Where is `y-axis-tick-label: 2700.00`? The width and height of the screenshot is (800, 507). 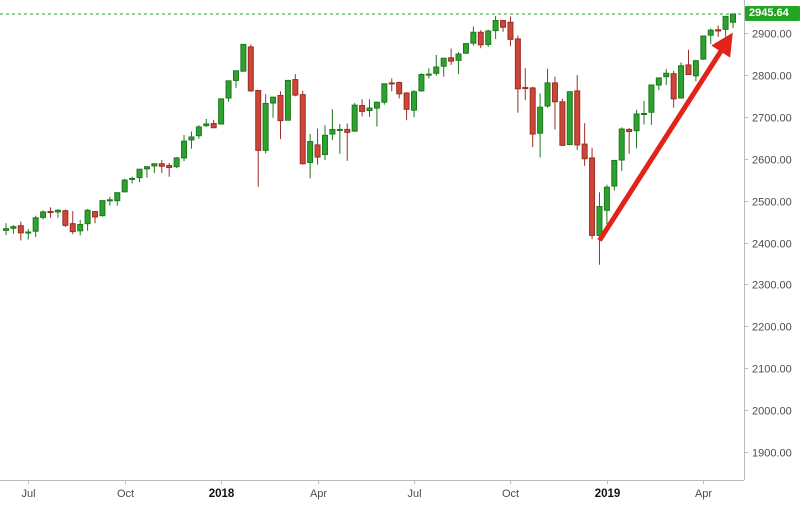 y-axis-tick-label: 2700.00 is located at coordinates (772, 119).